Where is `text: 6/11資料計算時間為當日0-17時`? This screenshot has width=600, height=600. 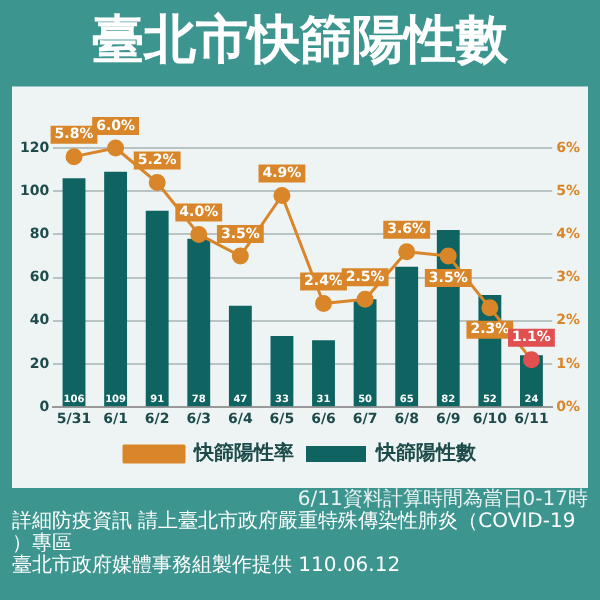 text: 6/11資料計算時間為當日0-17時 is located at coordinates (442, 499).